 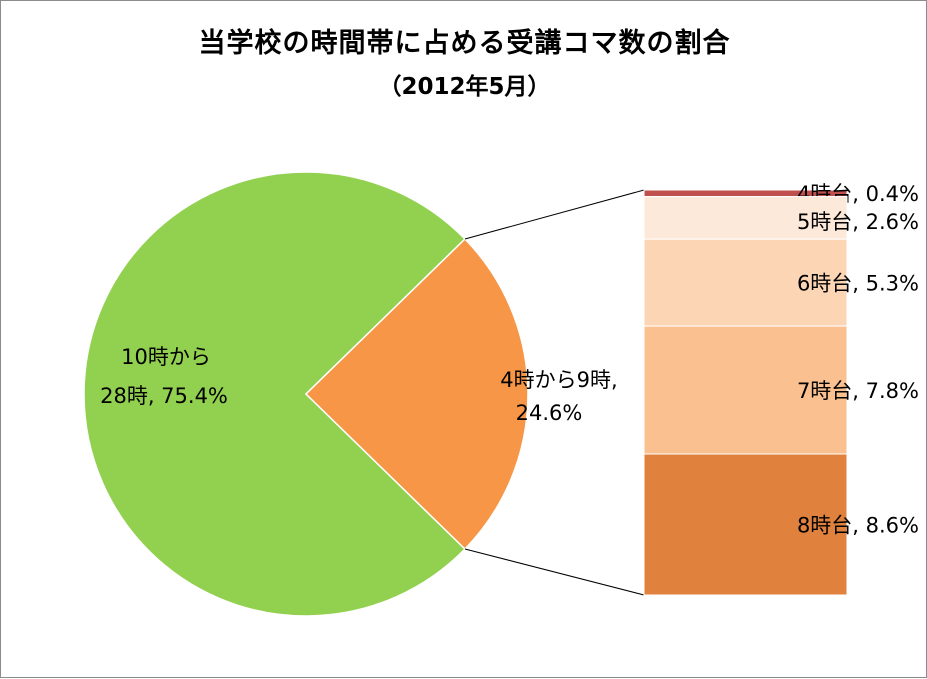 What do you see at coordinates (745, 524) in the screenshot?
I see `bar-segment-8h` at bounding box center [745, 524].